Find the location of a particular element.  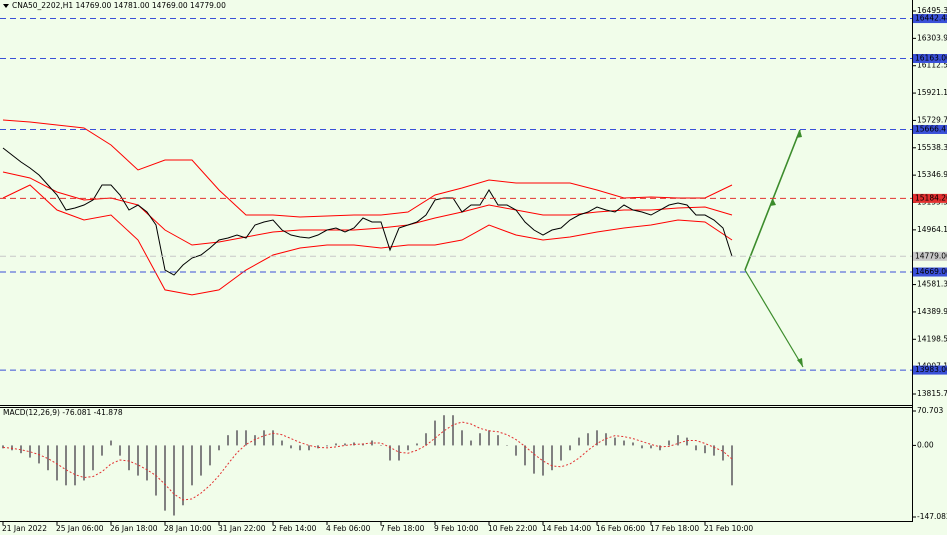

x-tick-label: 9 Feb 10:00 is located at coordinates (456, 528).